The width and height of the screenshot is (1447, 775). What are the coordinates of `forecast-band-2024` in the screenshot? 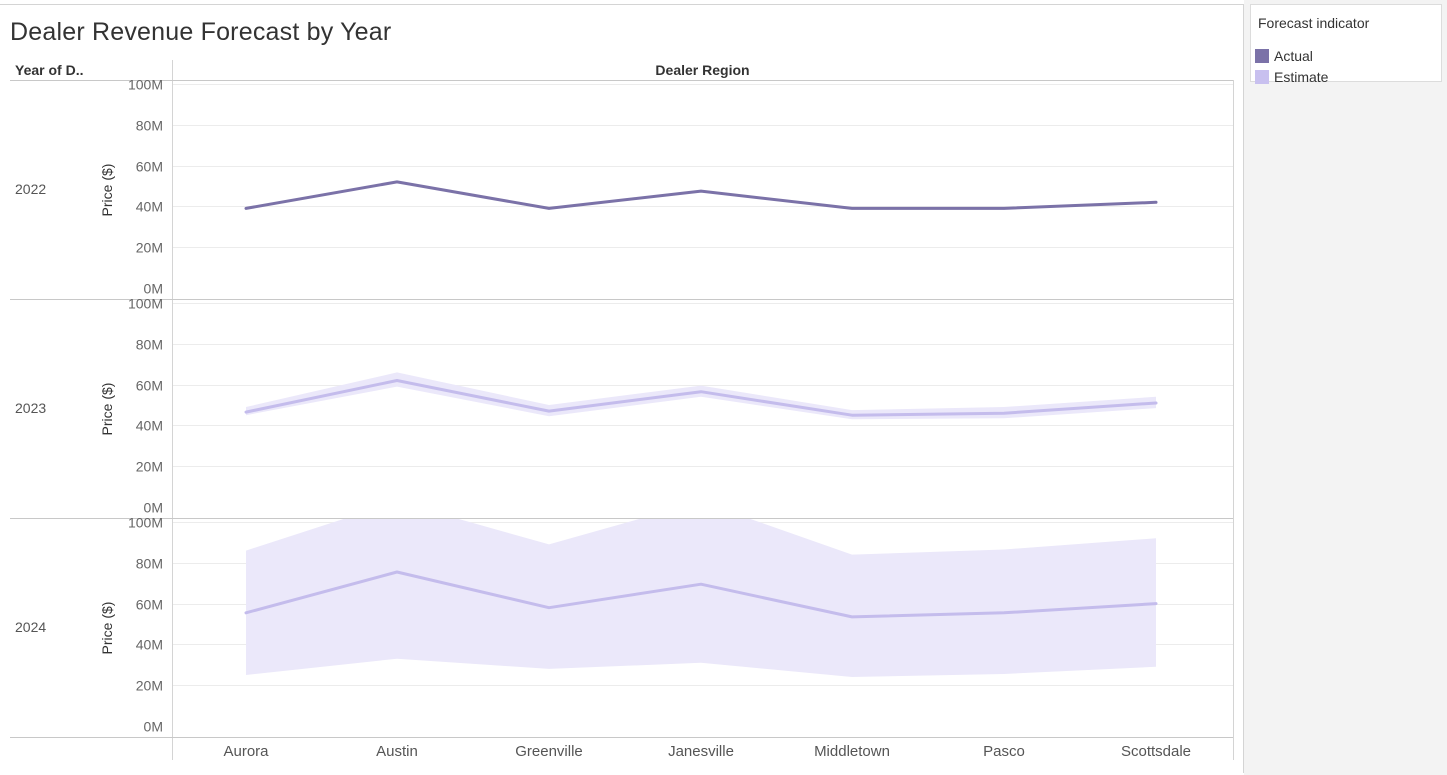 It's located at (701, 589).